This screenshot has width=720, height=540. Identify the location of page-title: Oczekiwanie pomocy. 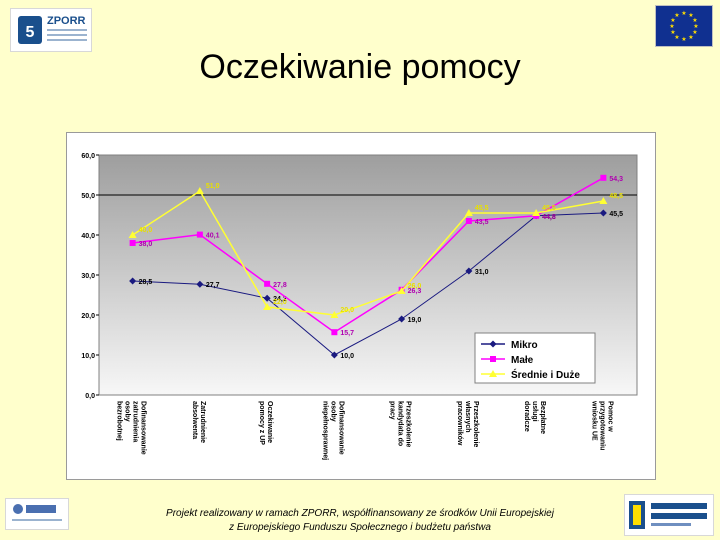
(360, 67).